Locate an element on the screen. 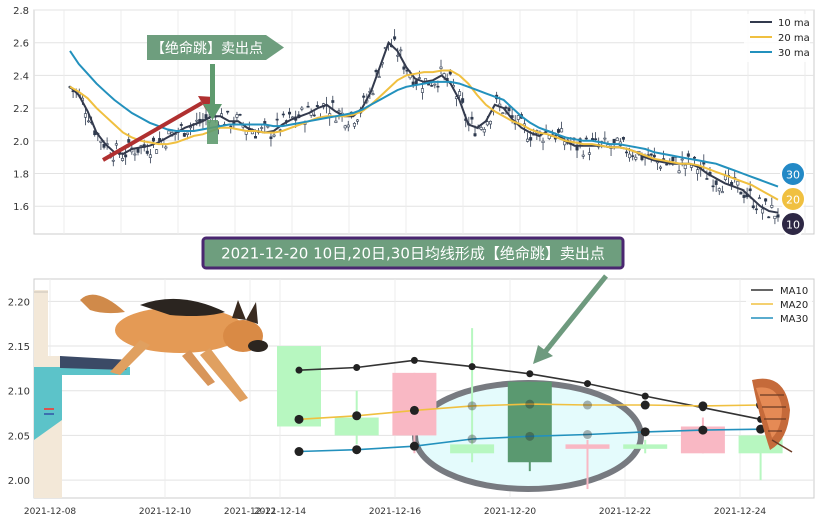  callout-arrow is located at coordinates (570, 319).